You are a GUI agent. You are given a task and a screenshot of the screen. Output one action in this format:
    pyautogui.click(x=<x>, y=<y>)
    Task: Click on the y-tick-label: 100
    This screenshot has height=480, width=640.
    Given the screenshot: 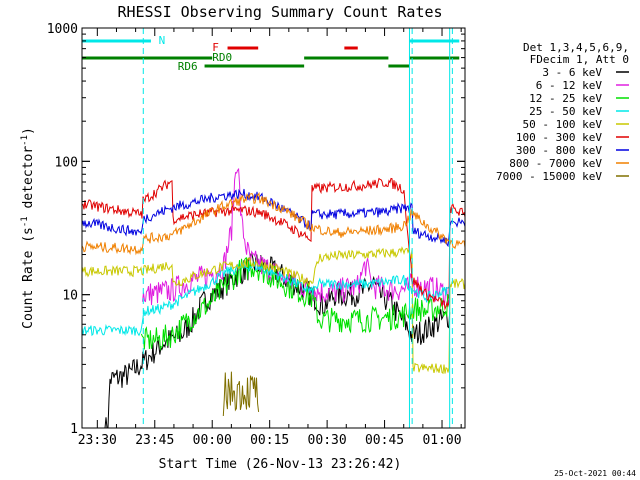 What is the action you would take?
    pyautogui.click(x=66, y=162)
    